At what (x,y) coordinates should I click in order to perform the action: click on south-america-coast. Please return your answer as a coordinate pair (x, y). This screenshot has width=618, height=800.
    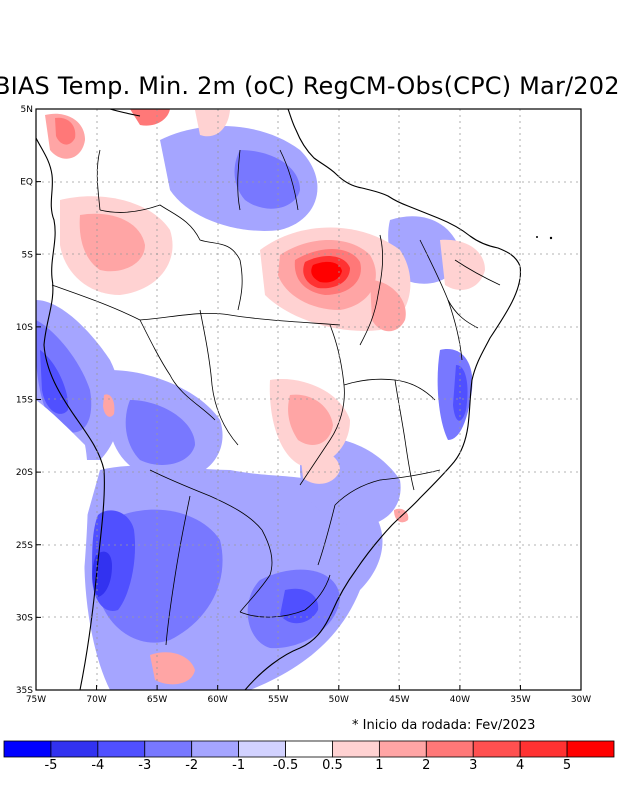
    Looking at the image, I should click on (70, 413).